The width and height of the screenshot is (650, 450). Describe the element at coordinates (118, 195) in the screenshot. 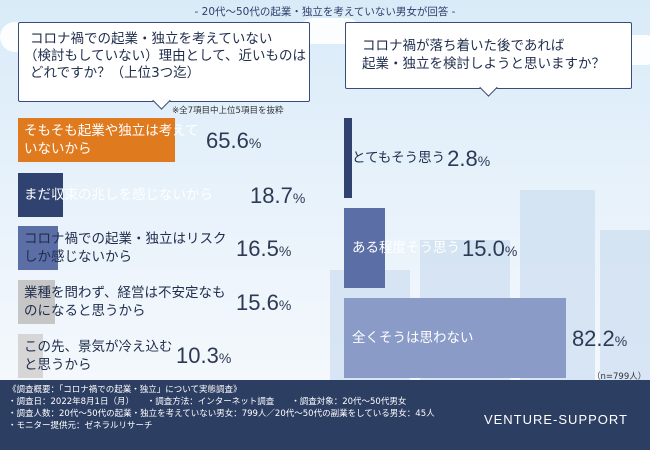

I see `left-label-2: まだ収束の兆しを感じないから` at that location.